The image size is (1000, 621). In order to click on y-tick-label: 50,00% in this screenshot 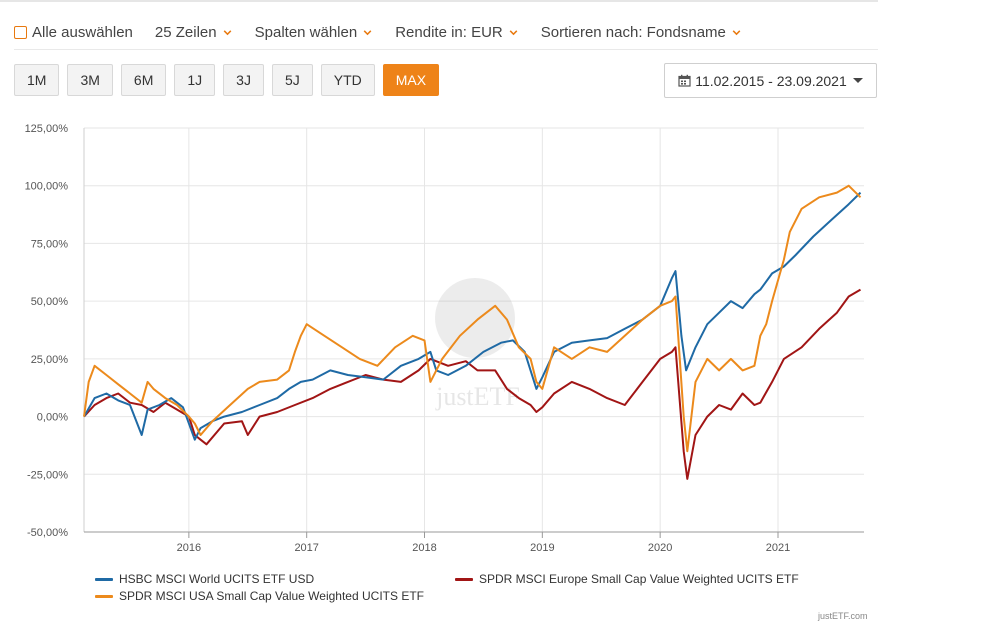, I will do `click(50, 302)`.